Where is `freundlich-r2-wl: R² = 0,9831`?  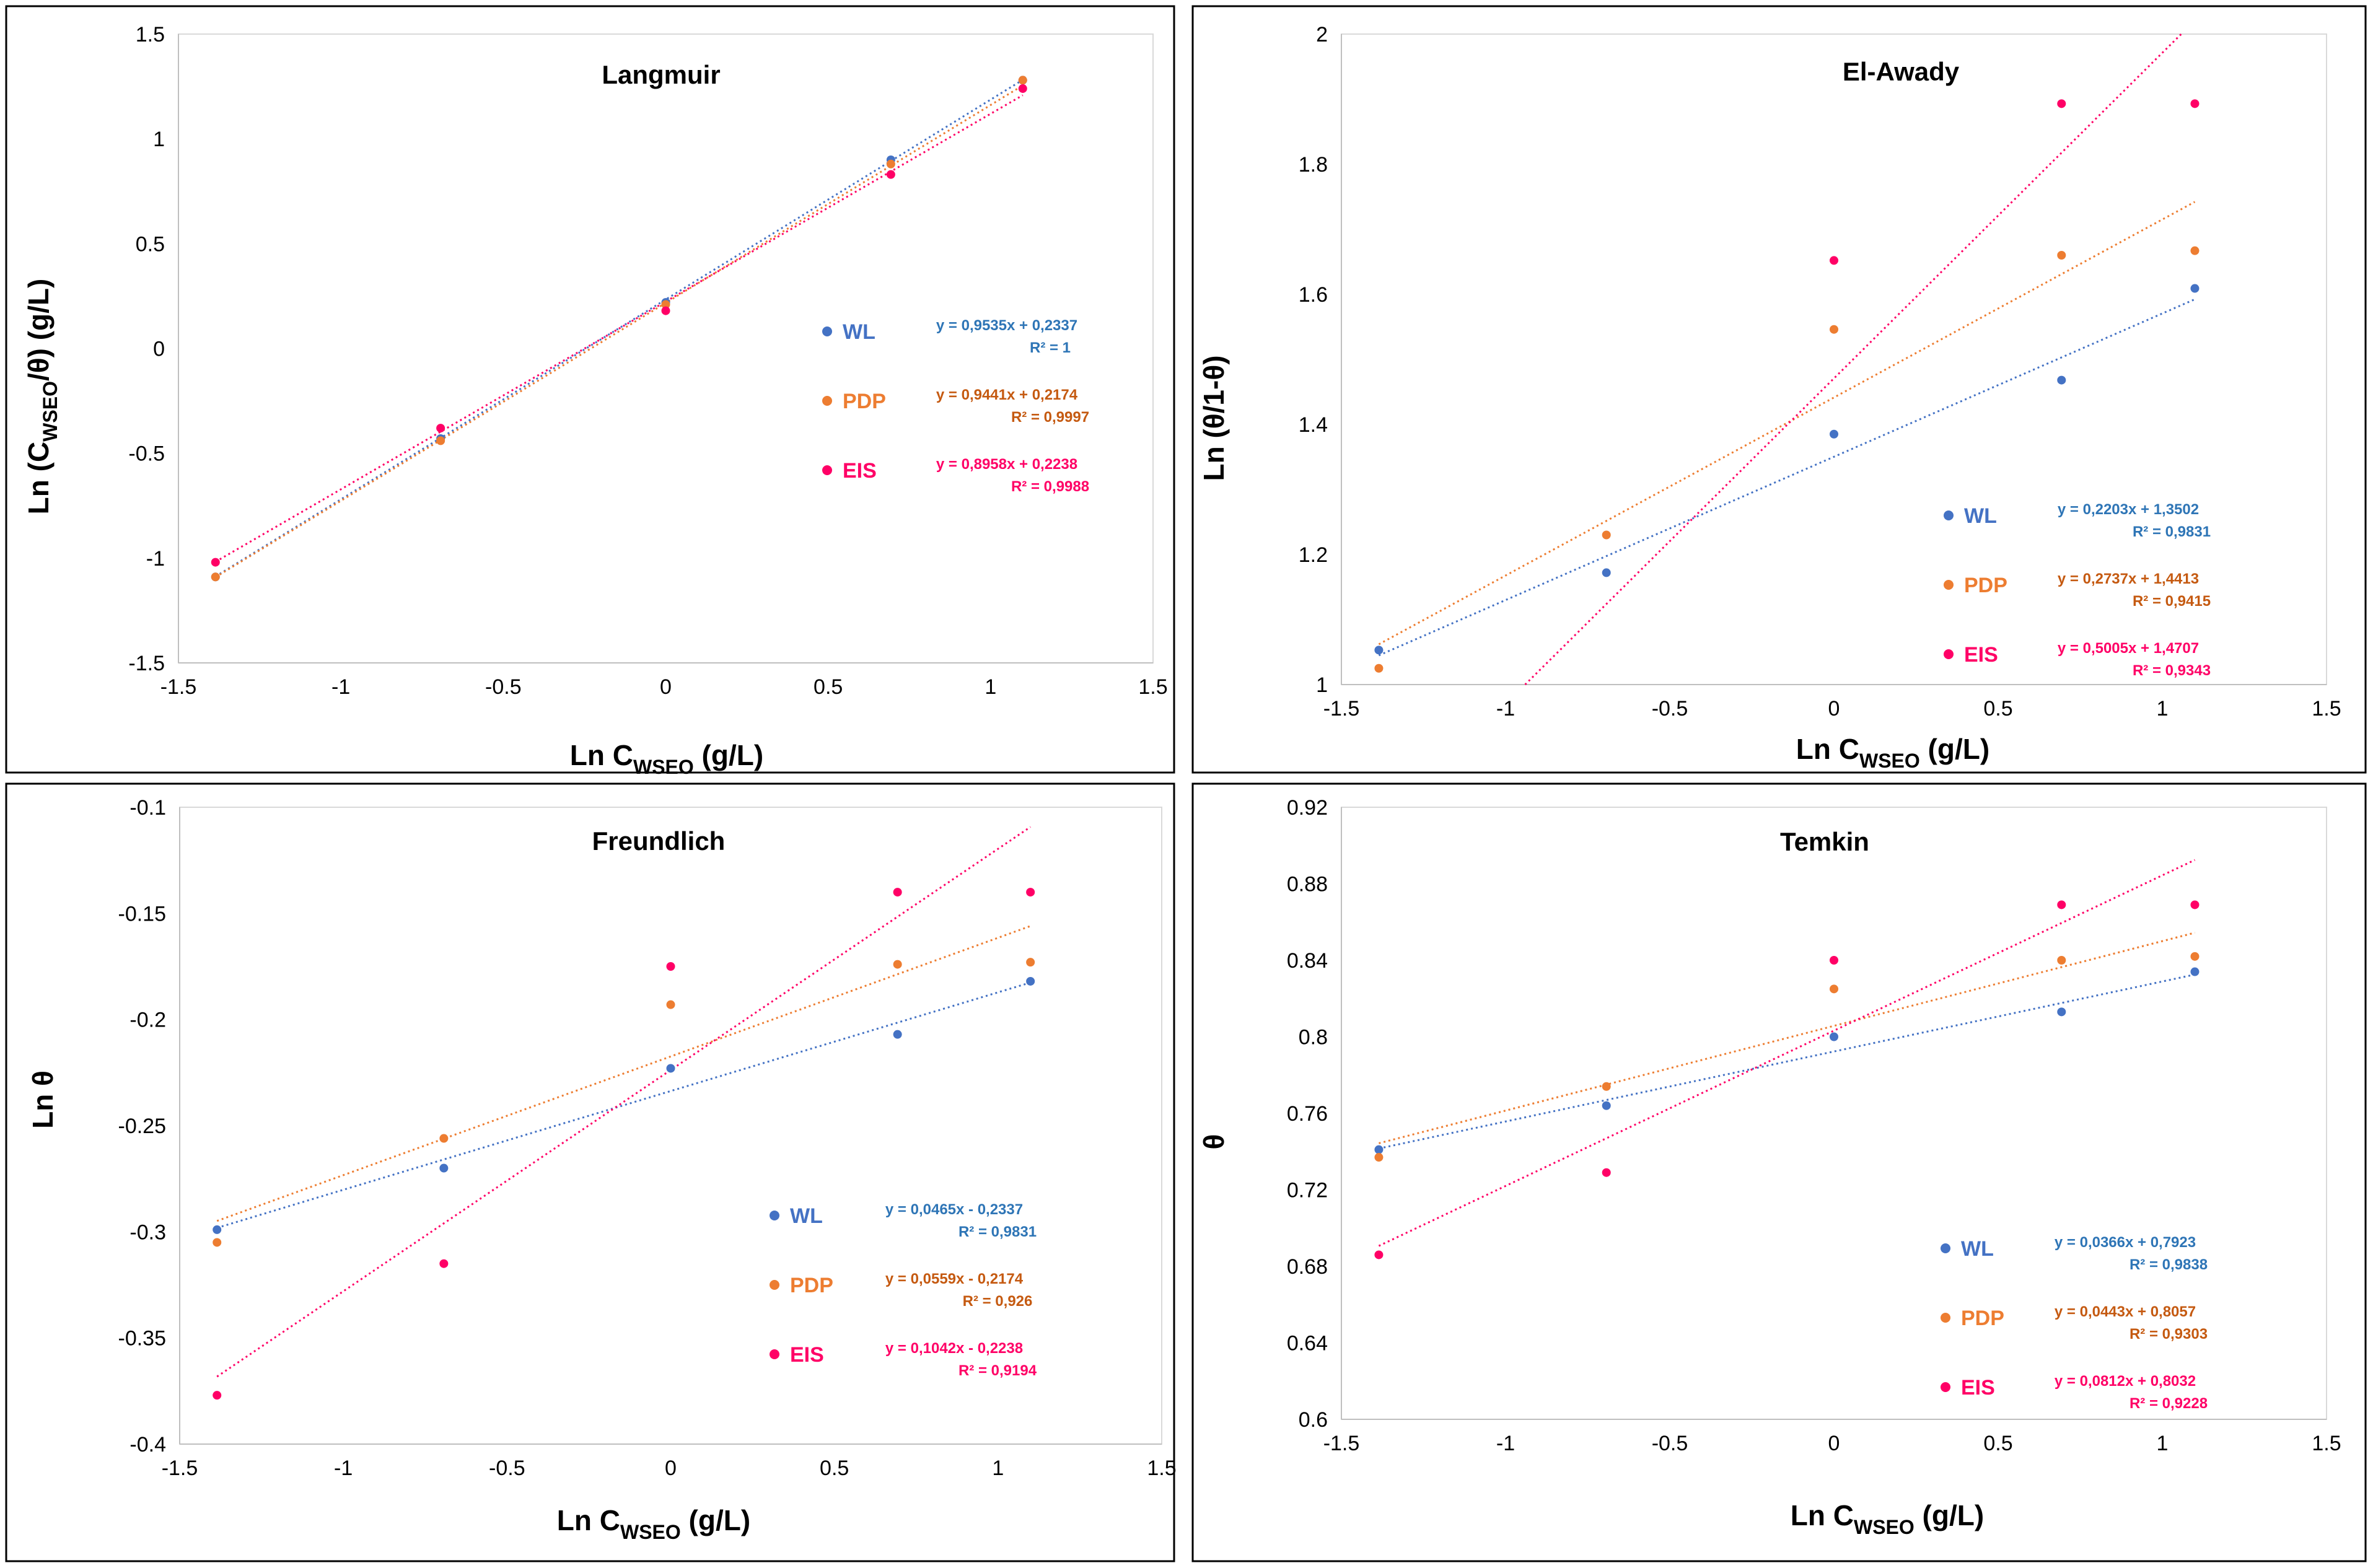 freundlich-r2-wl: R² = 0,9831 is located at coordinates (997, 1232).